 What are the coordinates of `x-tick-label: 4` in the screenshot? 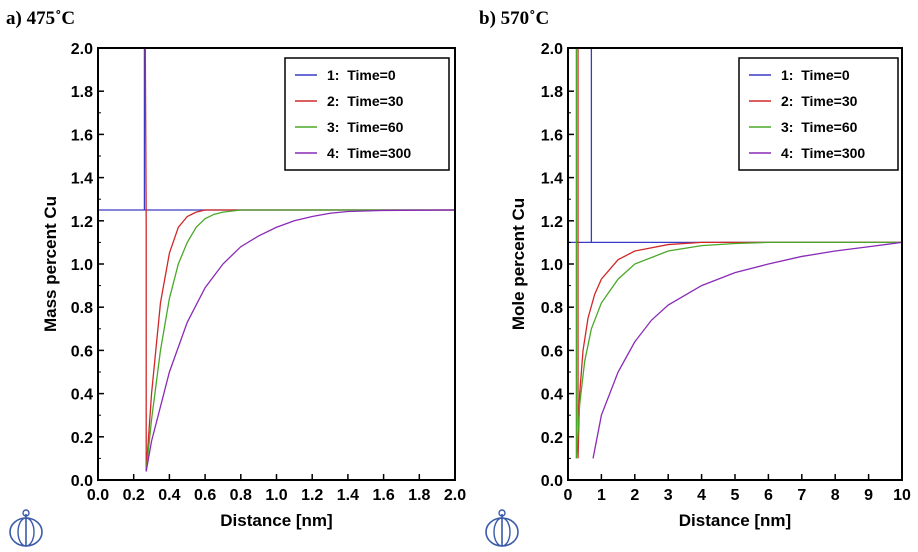 It's located at (701, 495).